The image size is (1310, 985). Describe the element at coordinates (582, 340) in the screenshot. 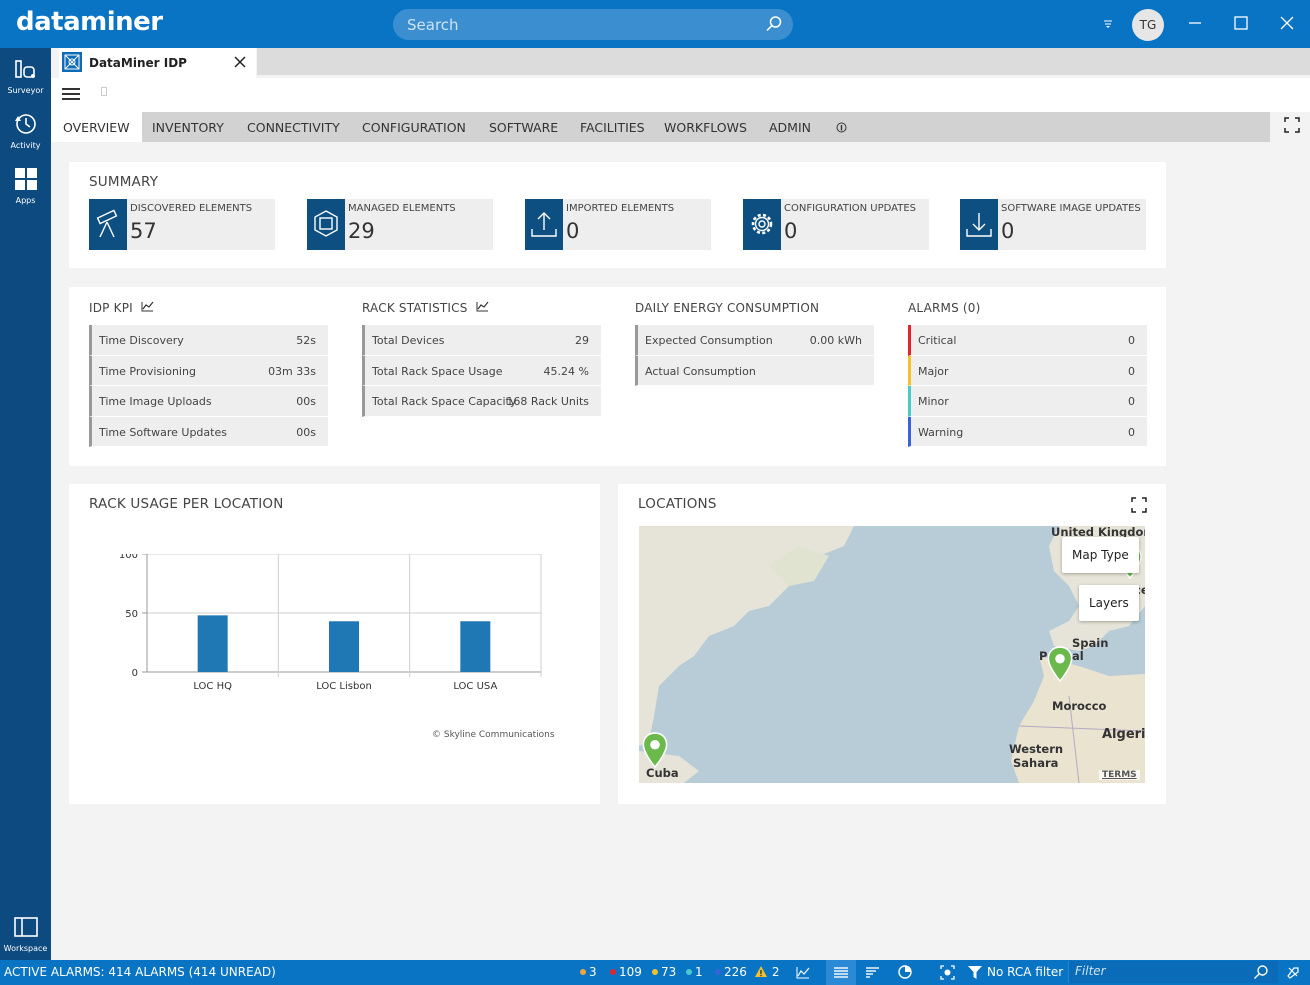

I see `row-value: 29` at that location.